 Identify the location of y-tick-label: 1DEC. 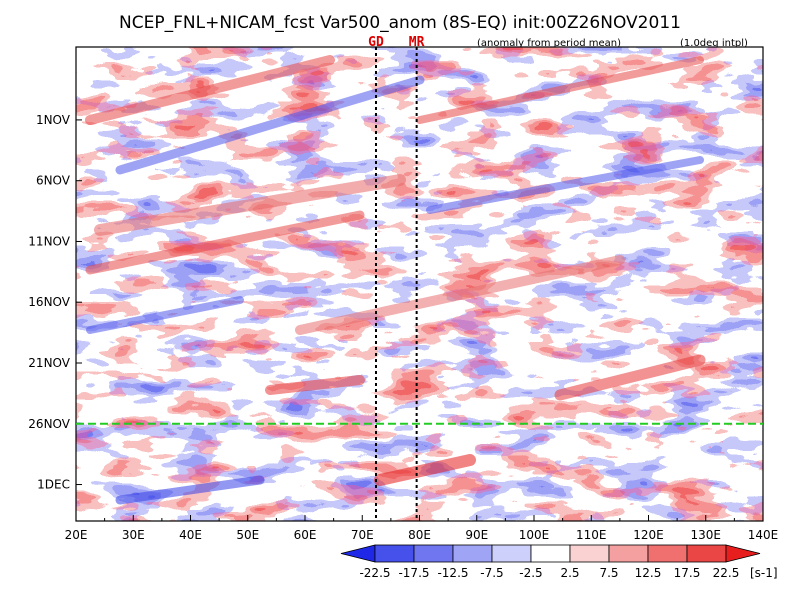
(53, 485).